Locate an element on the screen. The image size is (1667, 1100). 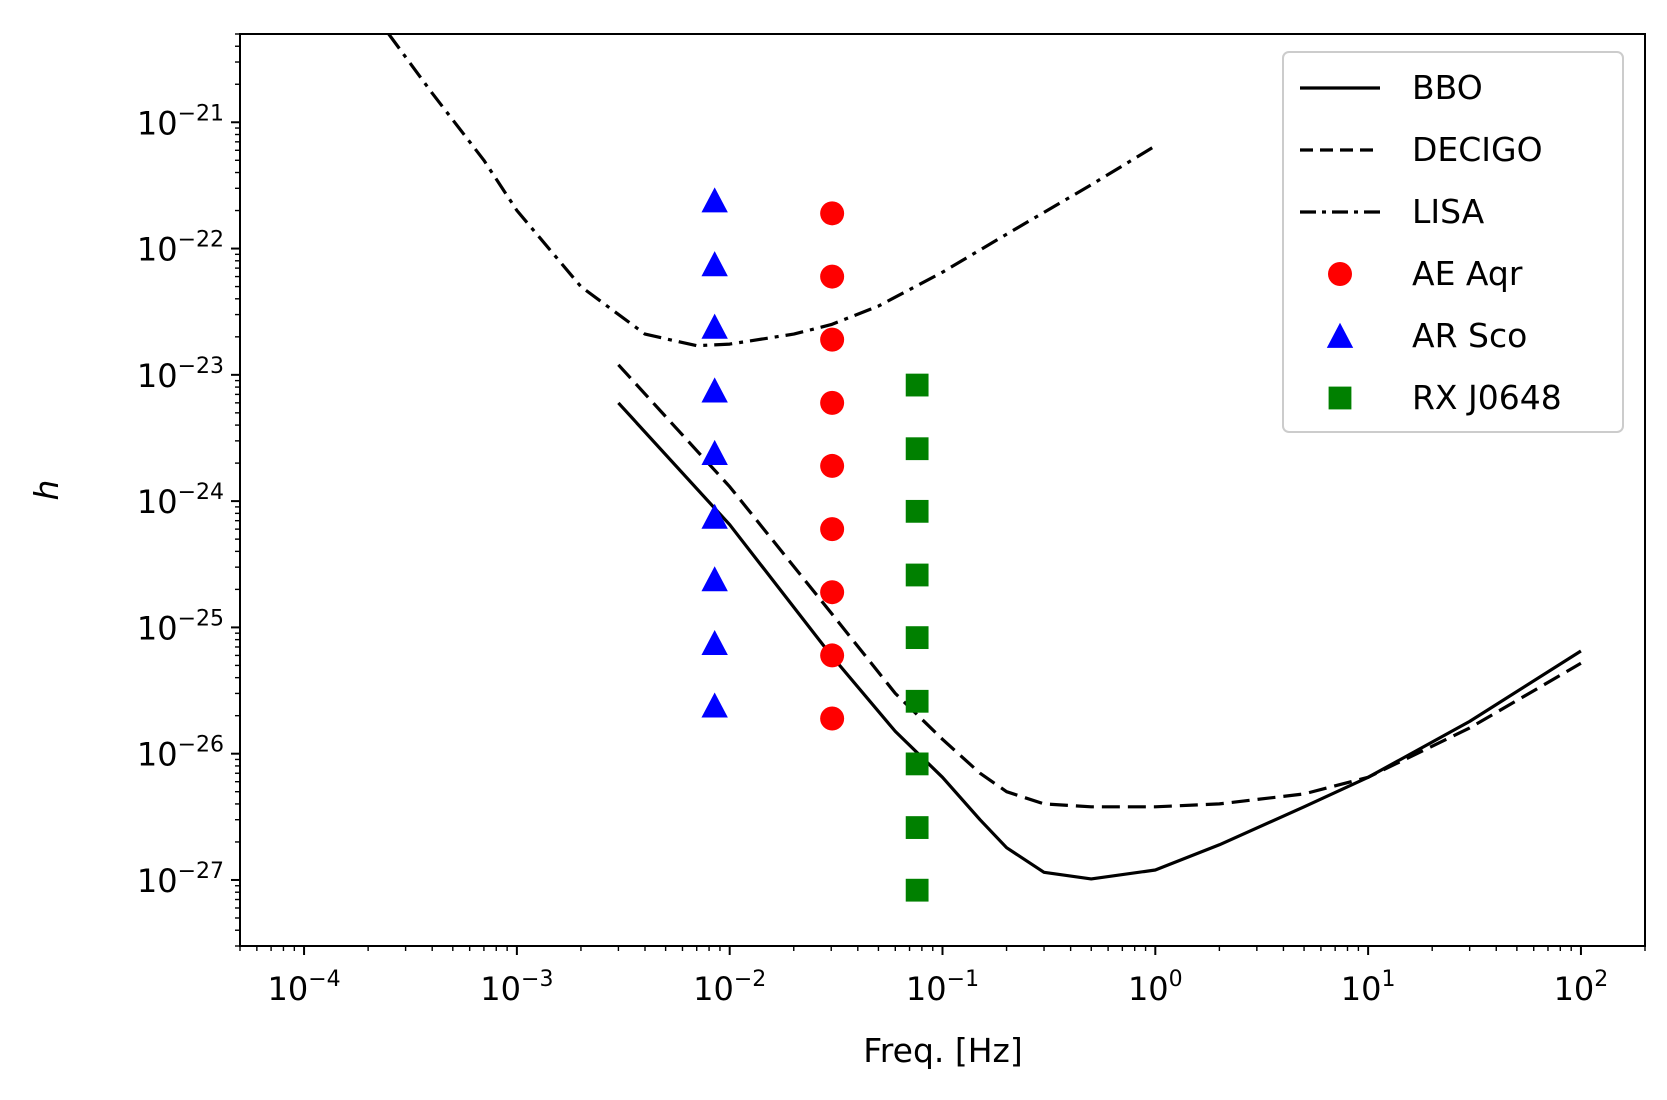
y-tick-label: 10−25 is located at coordinates (180, 626).